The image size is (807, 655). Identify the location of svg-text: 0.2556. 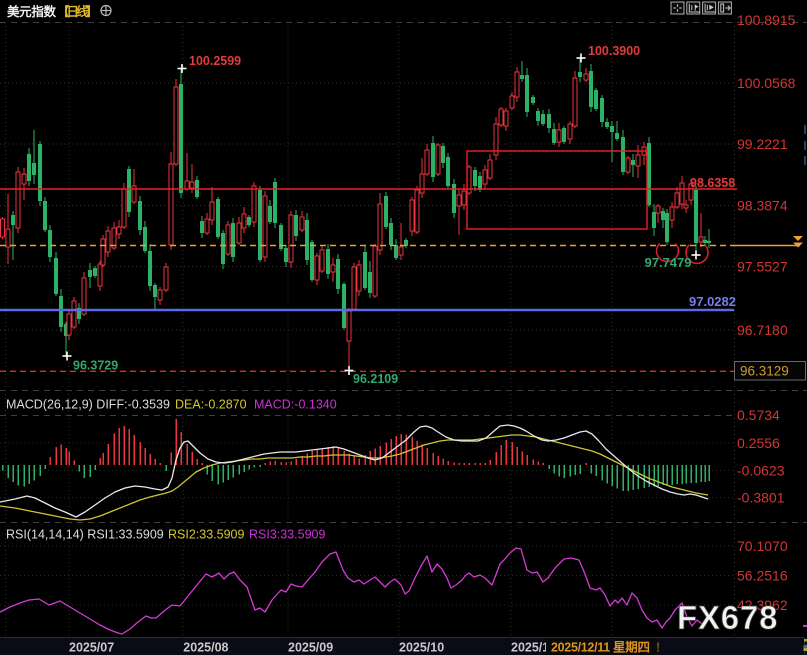
(758, 443).